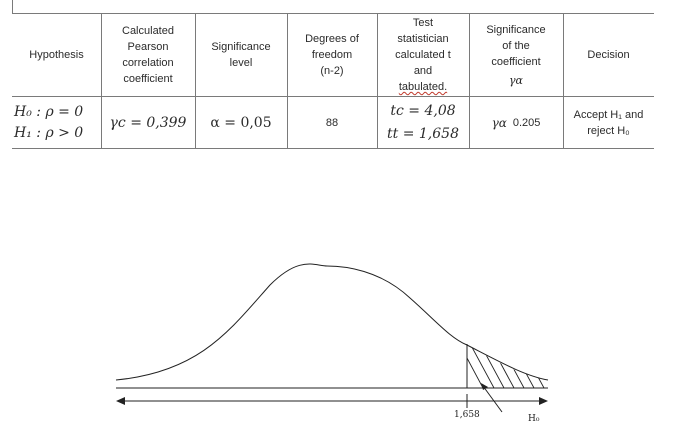 The height and width of the screenshot is (431, 696). Describe the element at coordinates (526, 122) in the screenshot. I see `gamma-alpha-value: 0.205` at that location.